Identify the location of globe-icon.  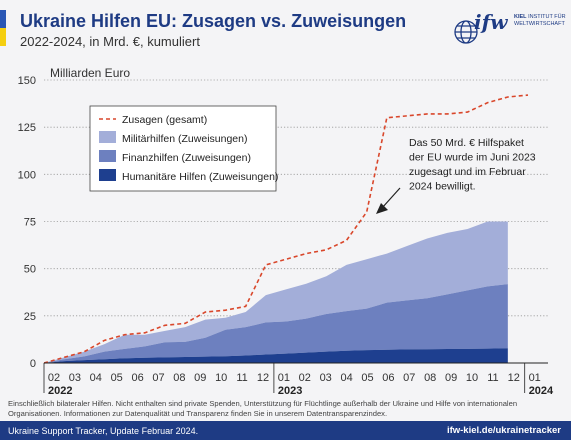
(466, 32).